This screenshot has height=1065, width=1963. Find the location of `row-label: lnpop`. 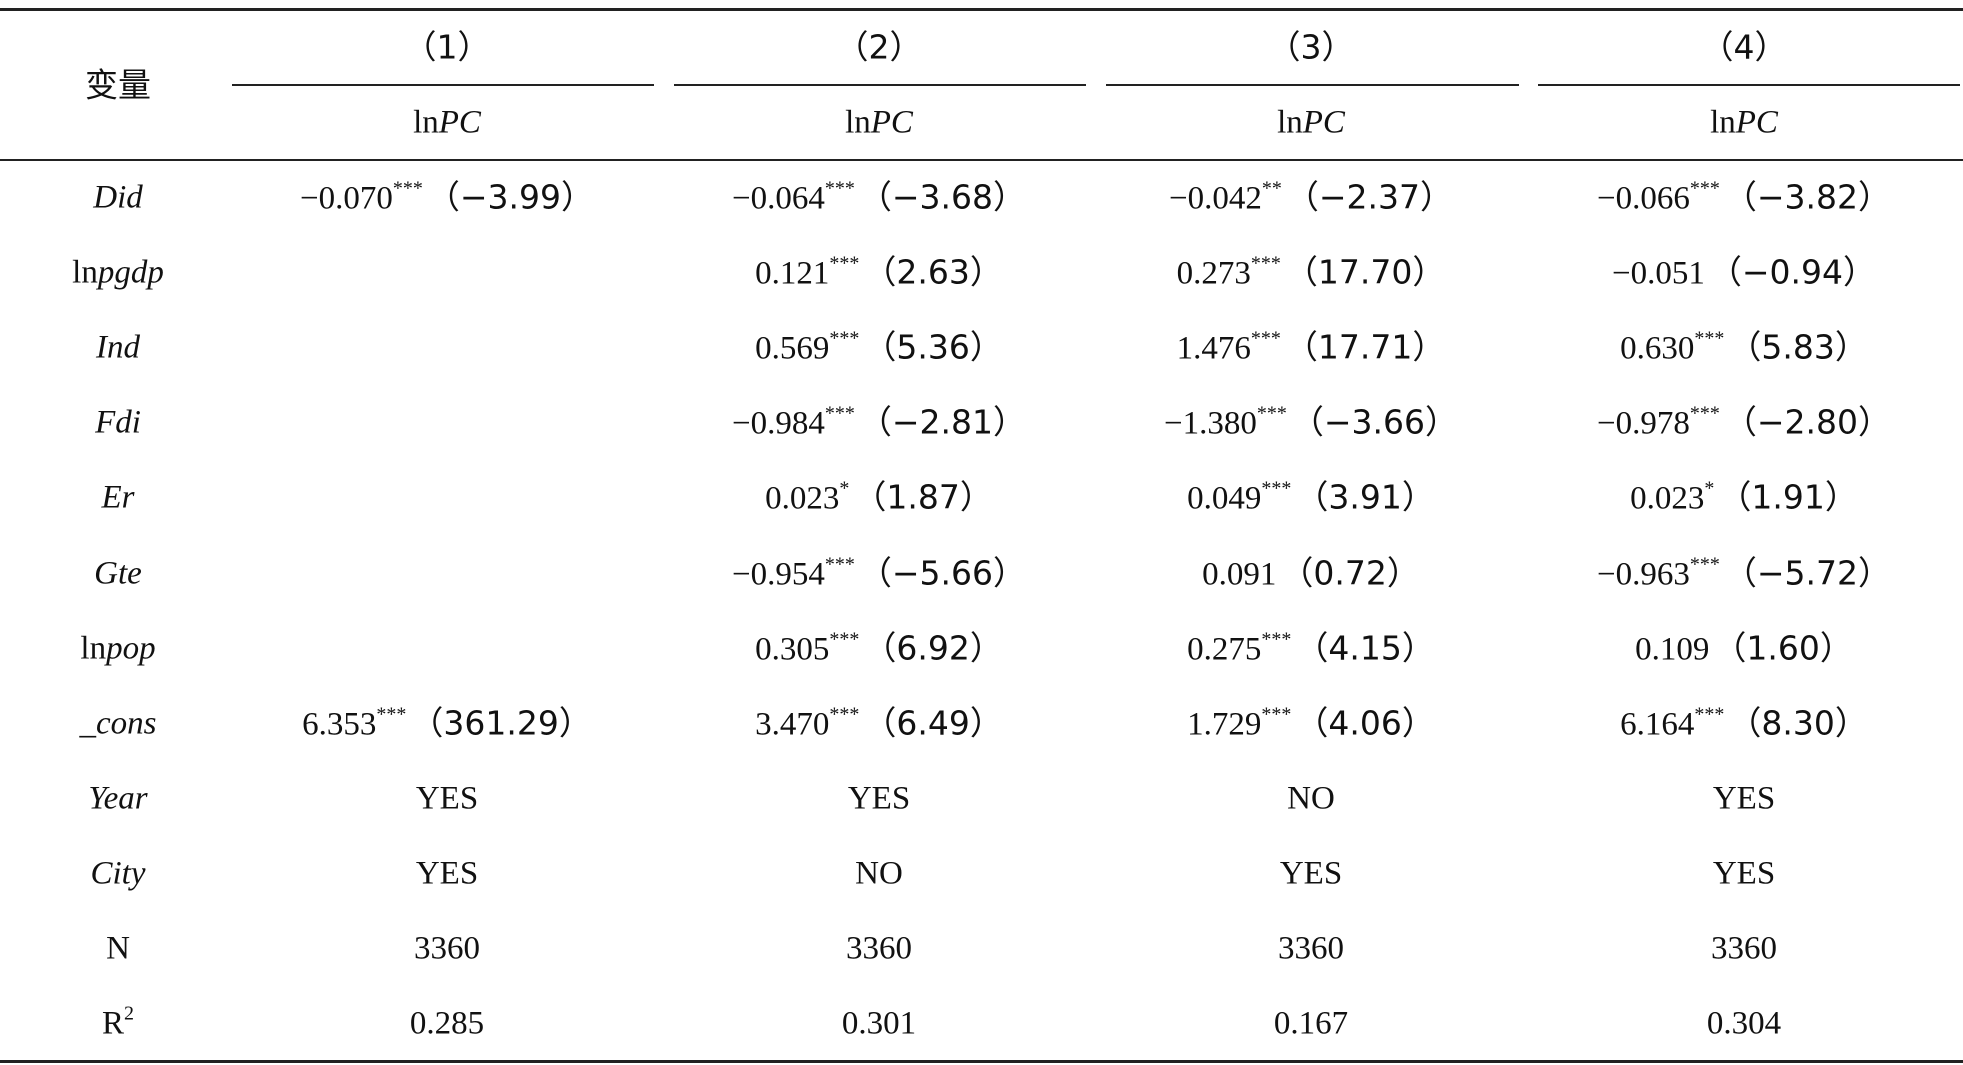

row-label: lnpop is located at coordinates (117, 648).